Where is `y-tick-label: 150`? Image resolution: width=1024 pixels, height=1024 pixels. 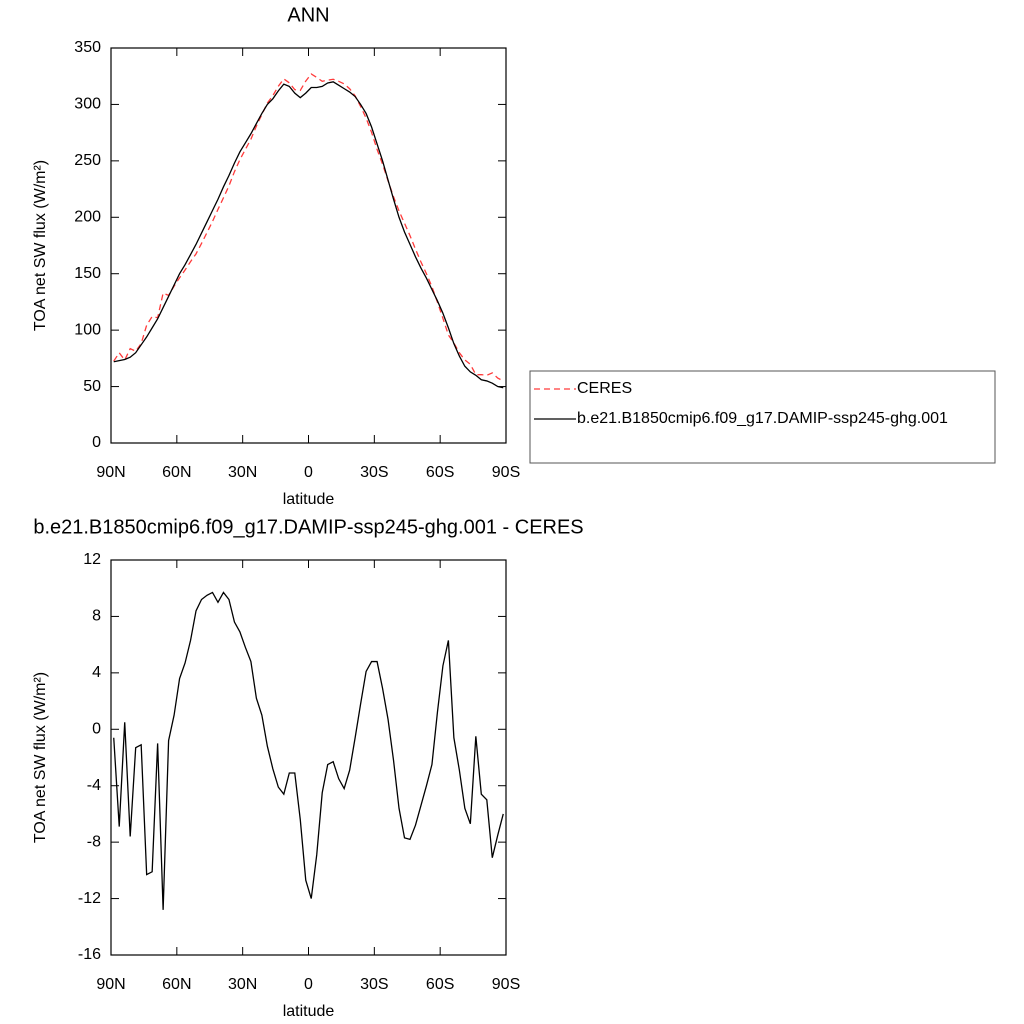
y-tick-label: 150 is located at coordinates (87, 273).